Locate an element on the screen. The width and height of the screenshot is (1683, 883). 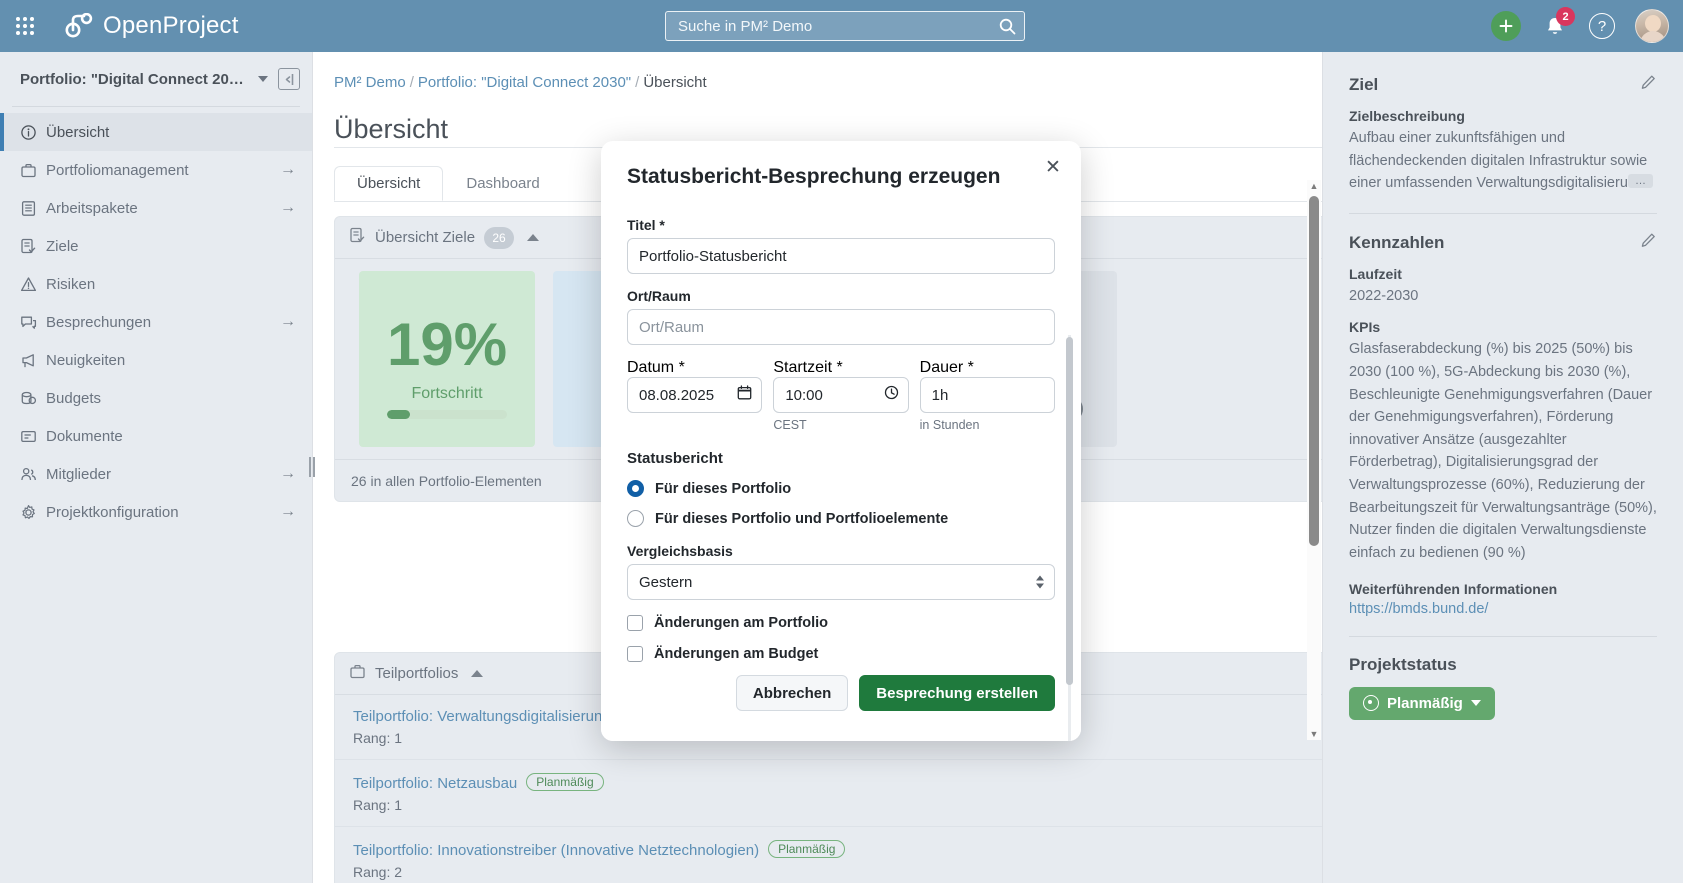
triangle-up-icon: ▲ is located at coordinates (1314, 186).